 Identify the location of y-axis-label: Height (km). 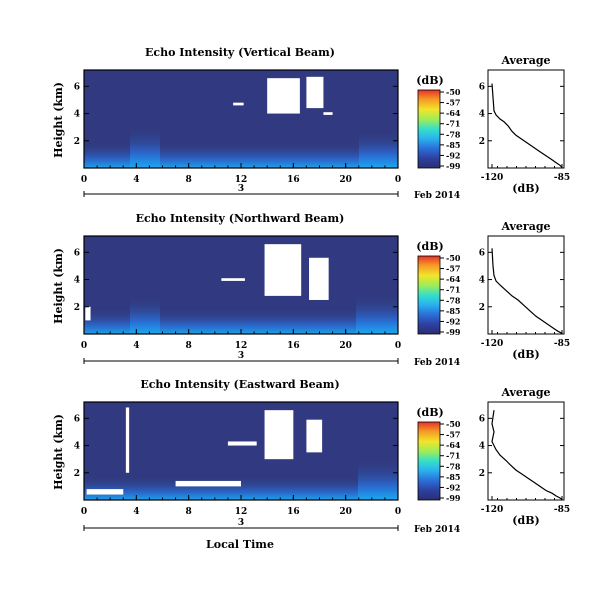
(58, 286).